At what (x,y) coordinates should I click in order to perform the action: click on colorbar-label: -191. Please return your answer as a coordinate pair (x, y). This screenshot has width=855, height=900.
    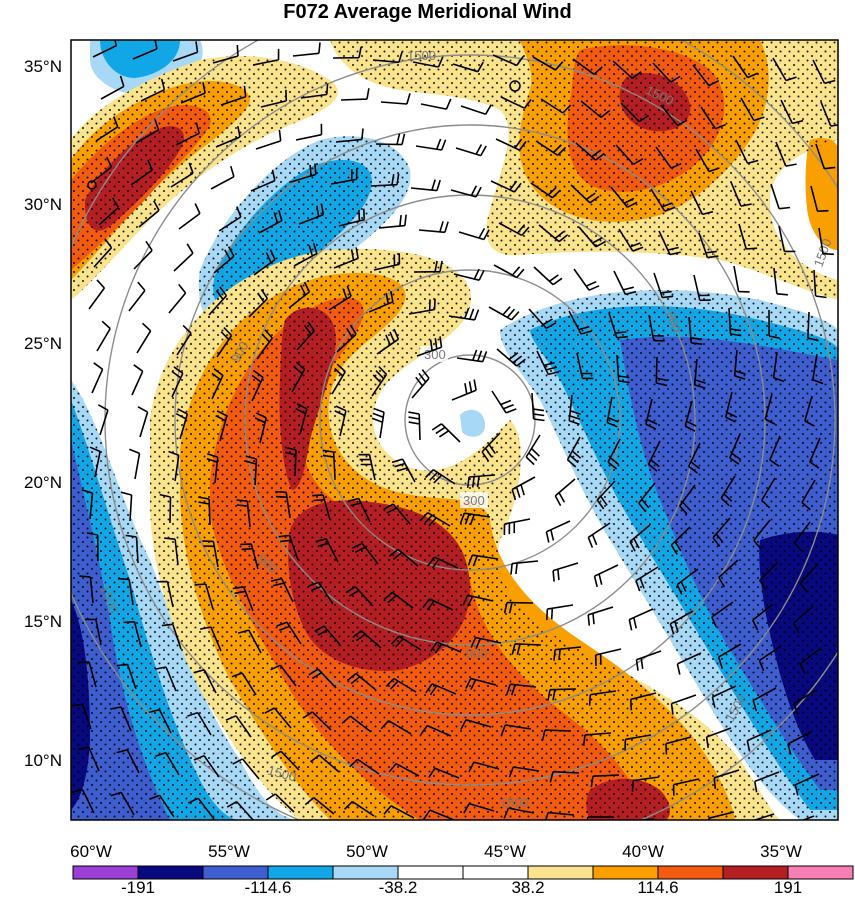
    Looking at the image, I should click on (138, 887).